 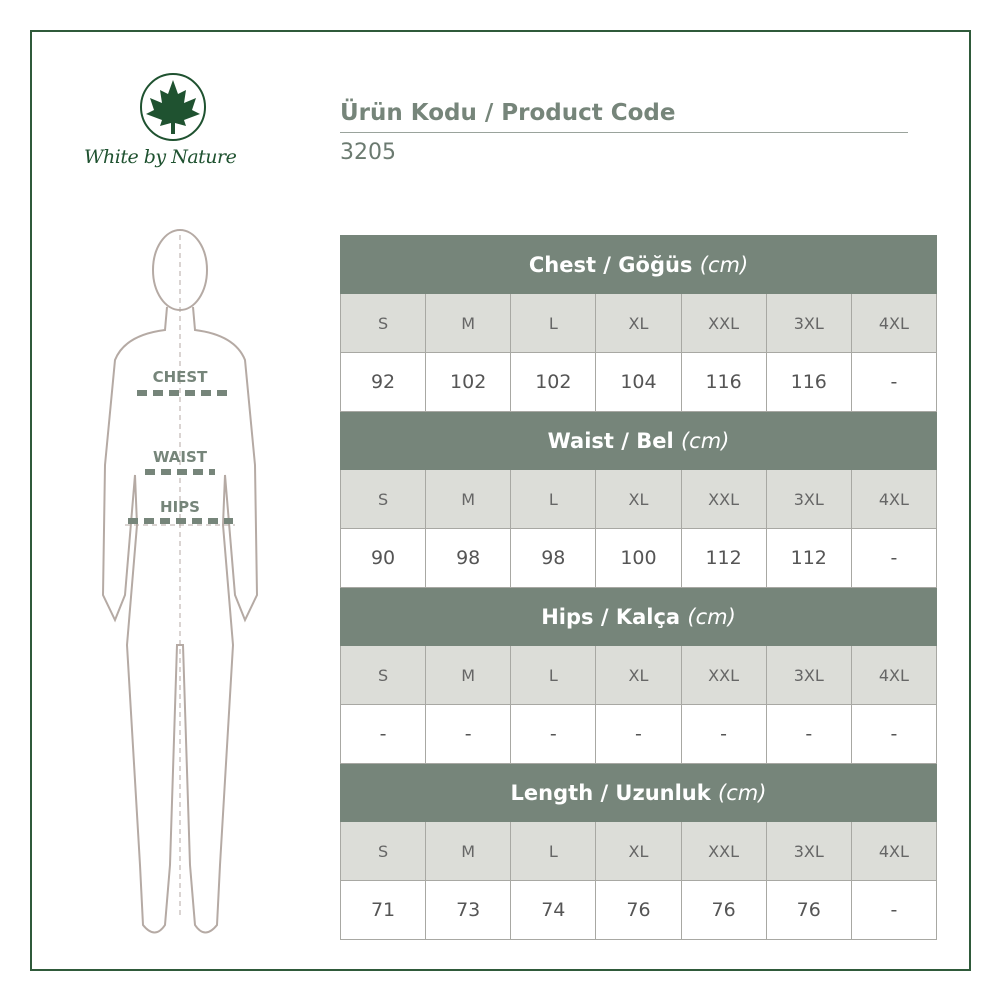 I want to click on value-row: 92 102 102 104 116 116-, so click(x=638, y=382).